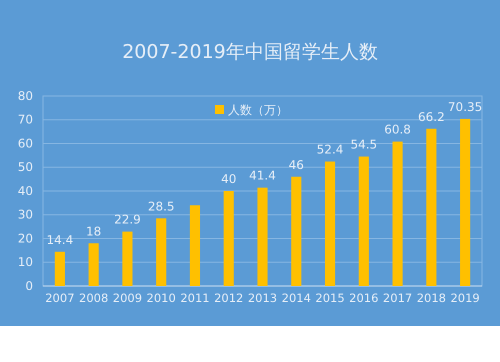 This screenshot has height=362, width=500. I want to click on data-label: 18, so click(94, 231).